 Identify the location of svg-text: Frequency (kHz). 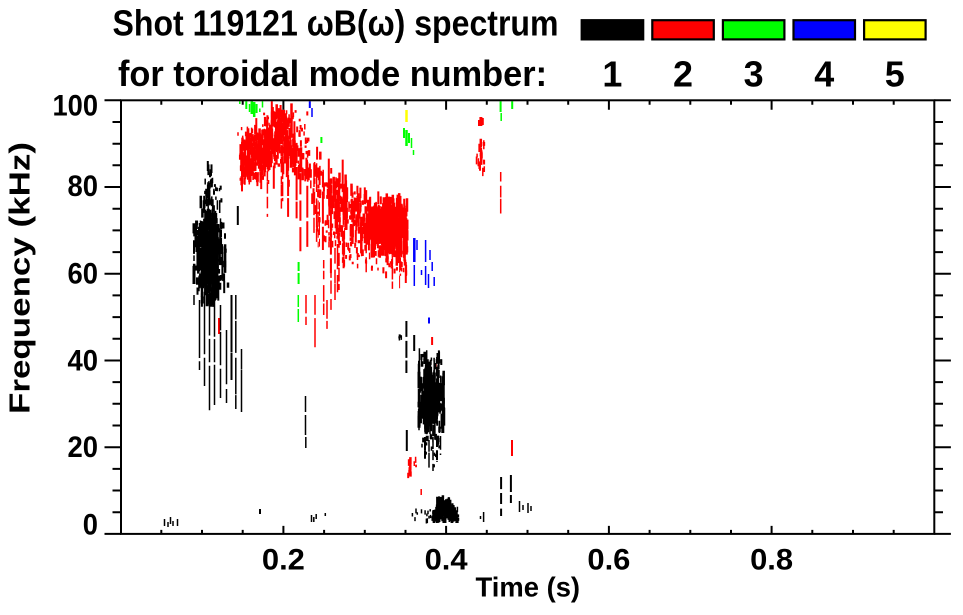
(21, 278).